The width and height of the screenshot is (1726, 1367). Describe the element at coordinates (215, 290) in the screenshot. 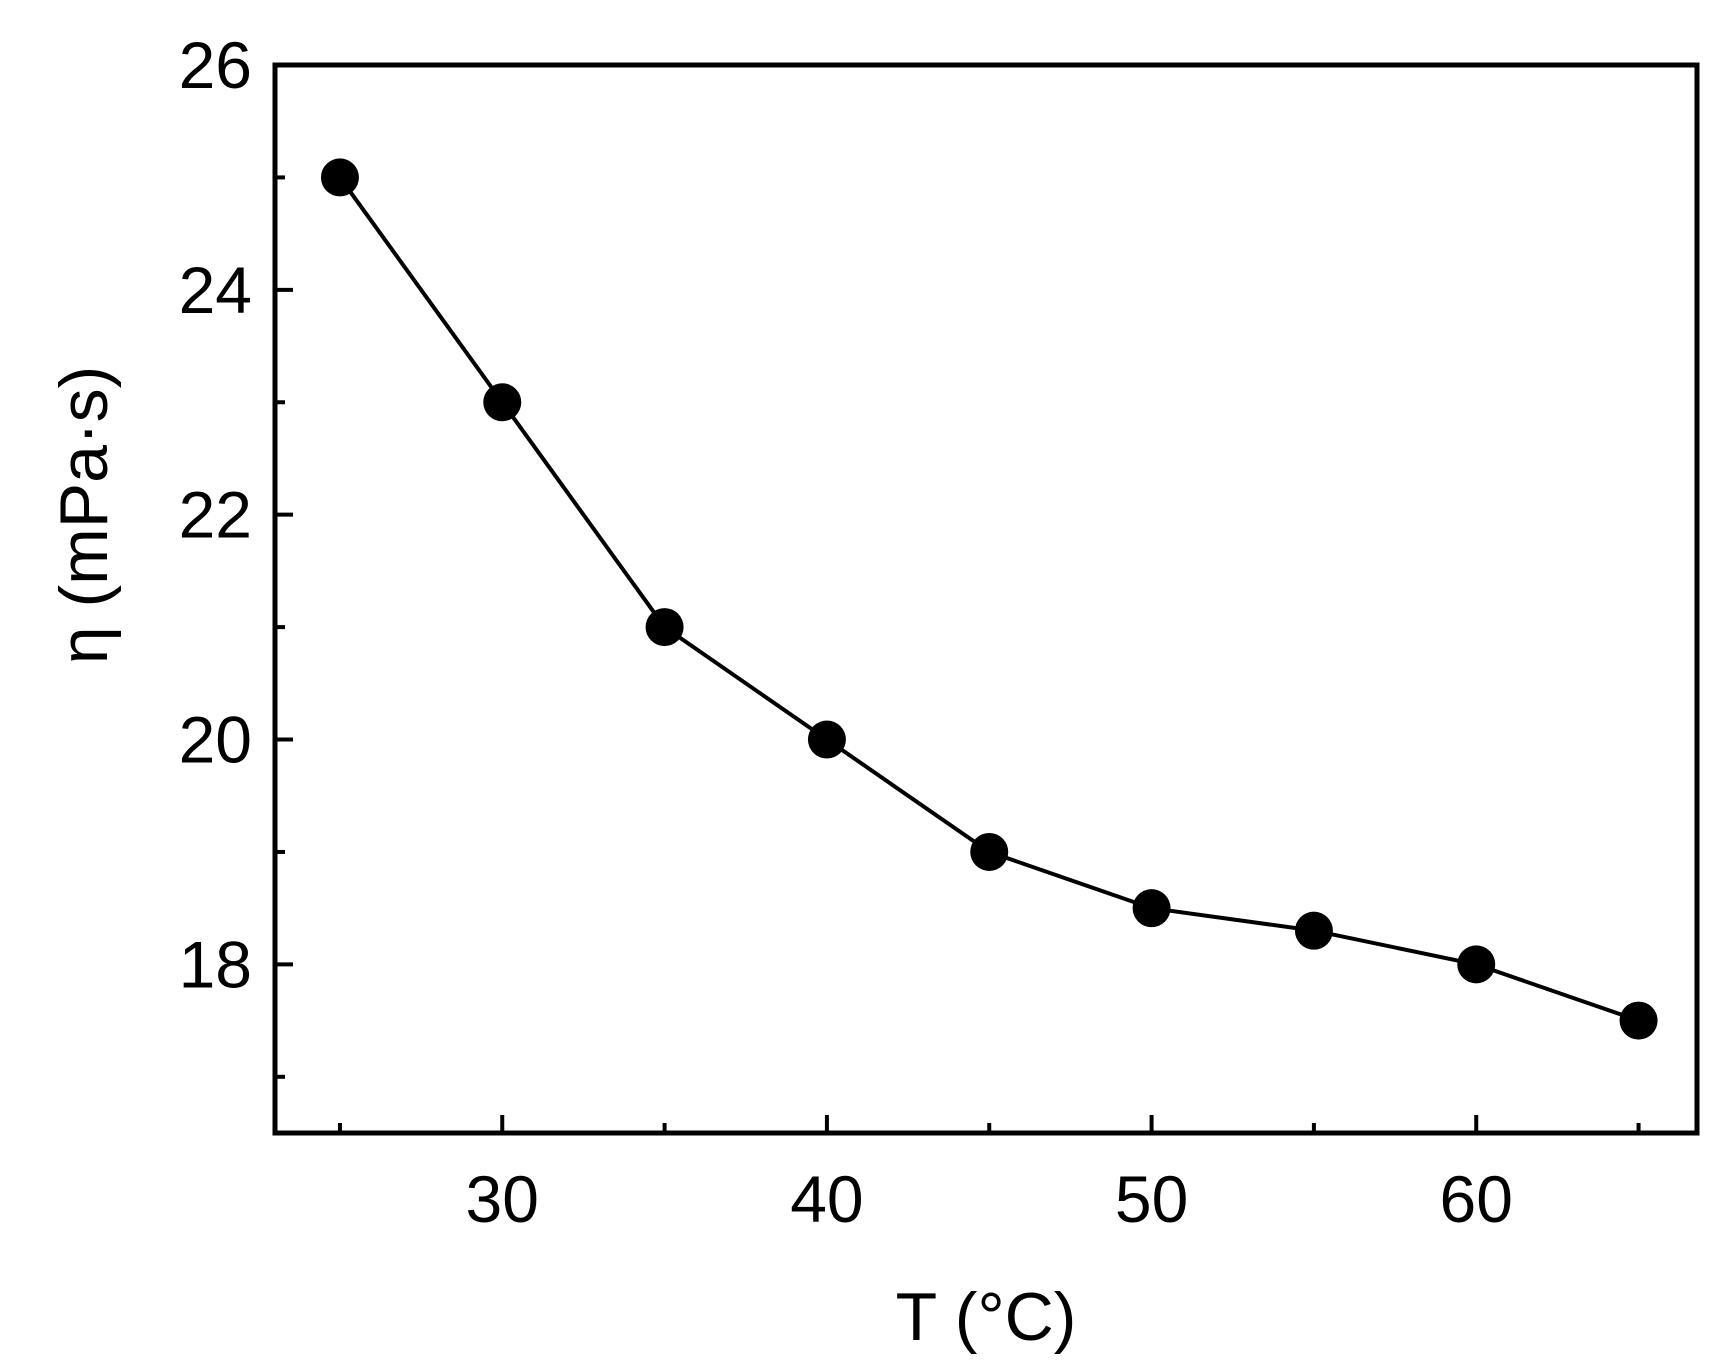

I see `y-tick-label: 24` at that location.